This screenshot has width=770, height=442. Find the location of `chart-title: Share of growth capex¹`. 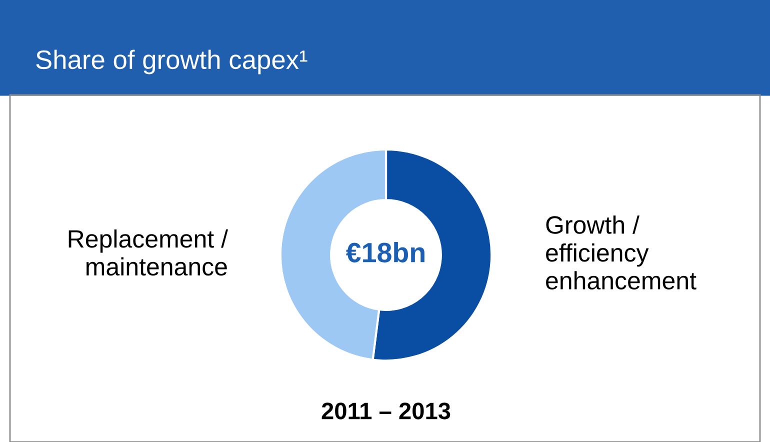

chart-title: Share of growth capex¹ is located at coordinates (172, 62).